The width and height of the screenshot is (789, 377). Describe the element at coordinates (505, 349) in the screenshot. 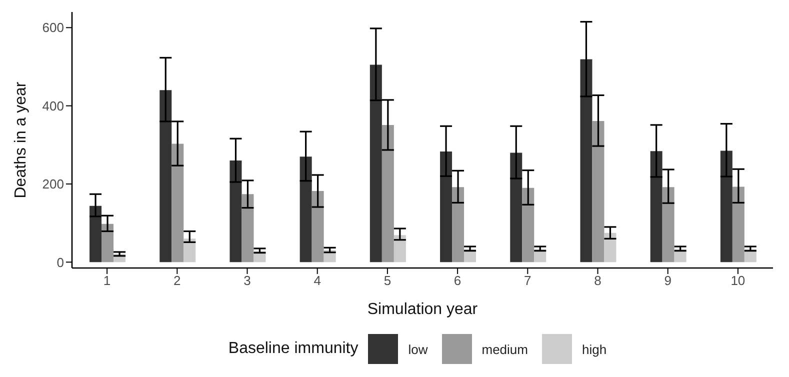

I see `legend-label: medium` at that location.